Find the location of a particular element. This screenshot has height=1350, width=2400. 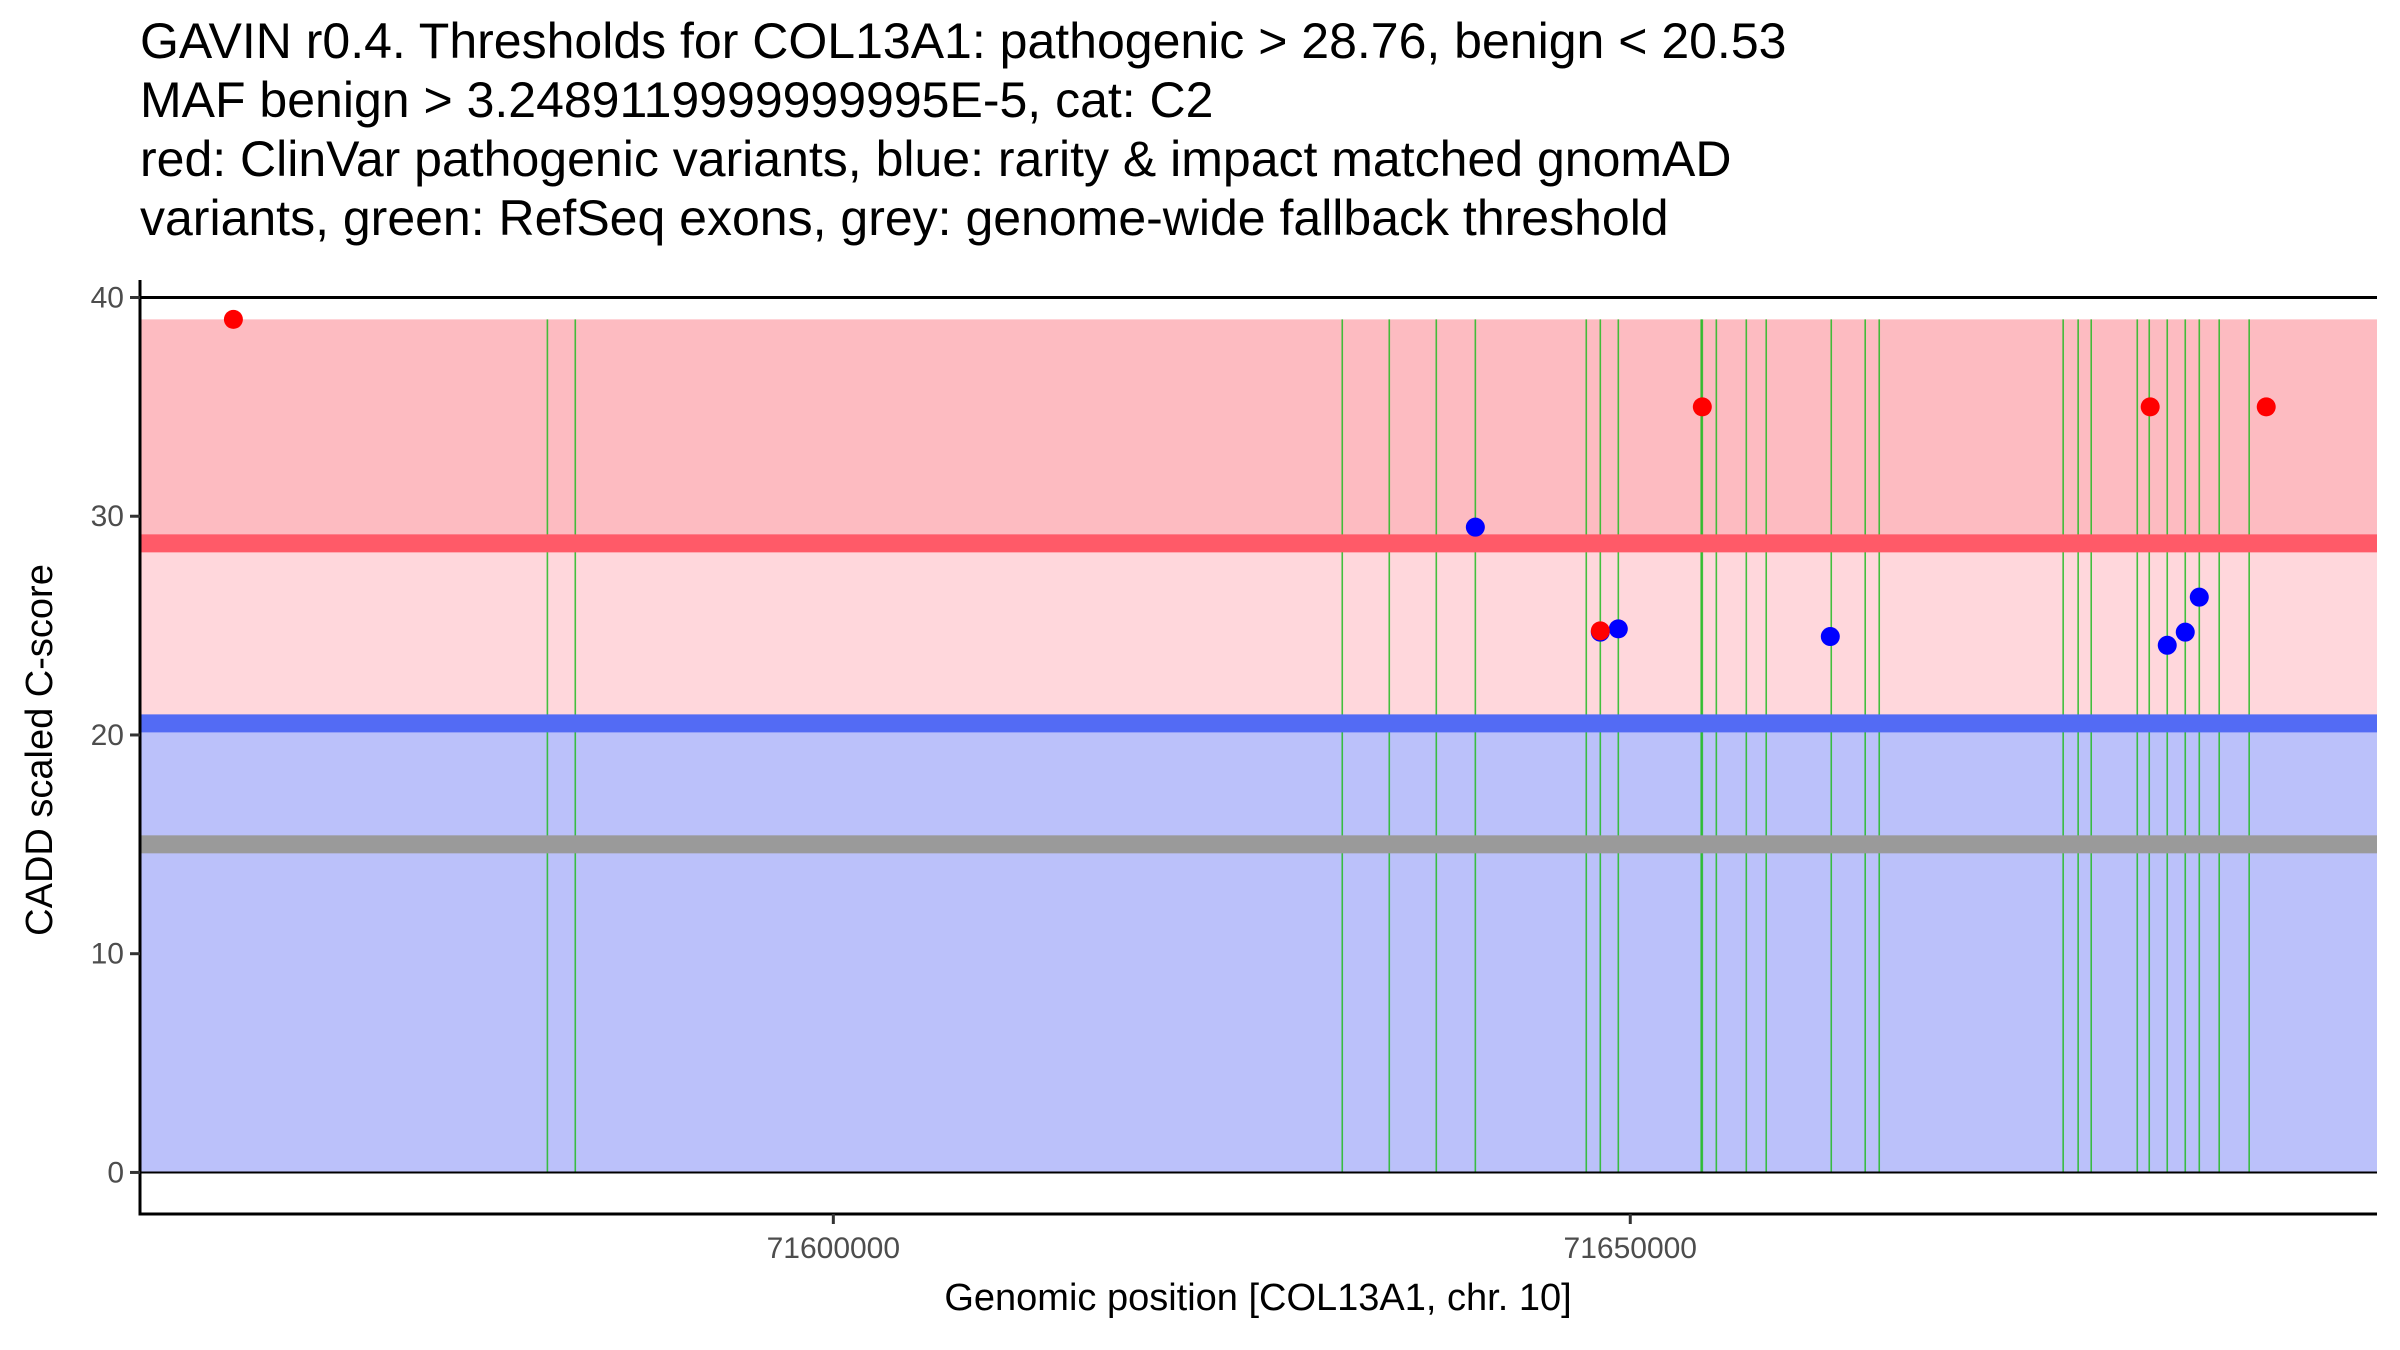

y-tick-label: 0 is located at coordinates (115, 1172).